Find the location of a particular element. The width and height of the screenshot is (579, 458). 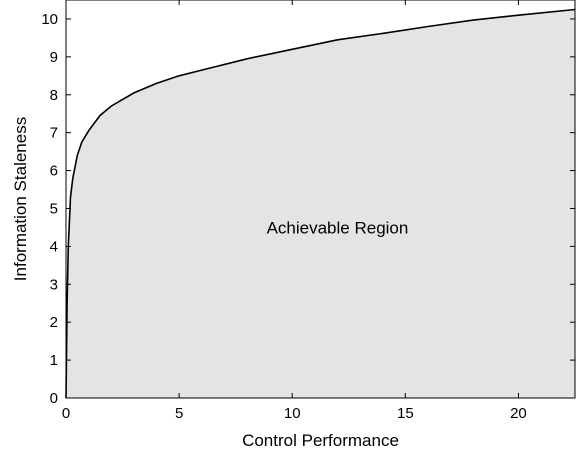

x-tick-label: 10 is located at coordinates (292, 413).